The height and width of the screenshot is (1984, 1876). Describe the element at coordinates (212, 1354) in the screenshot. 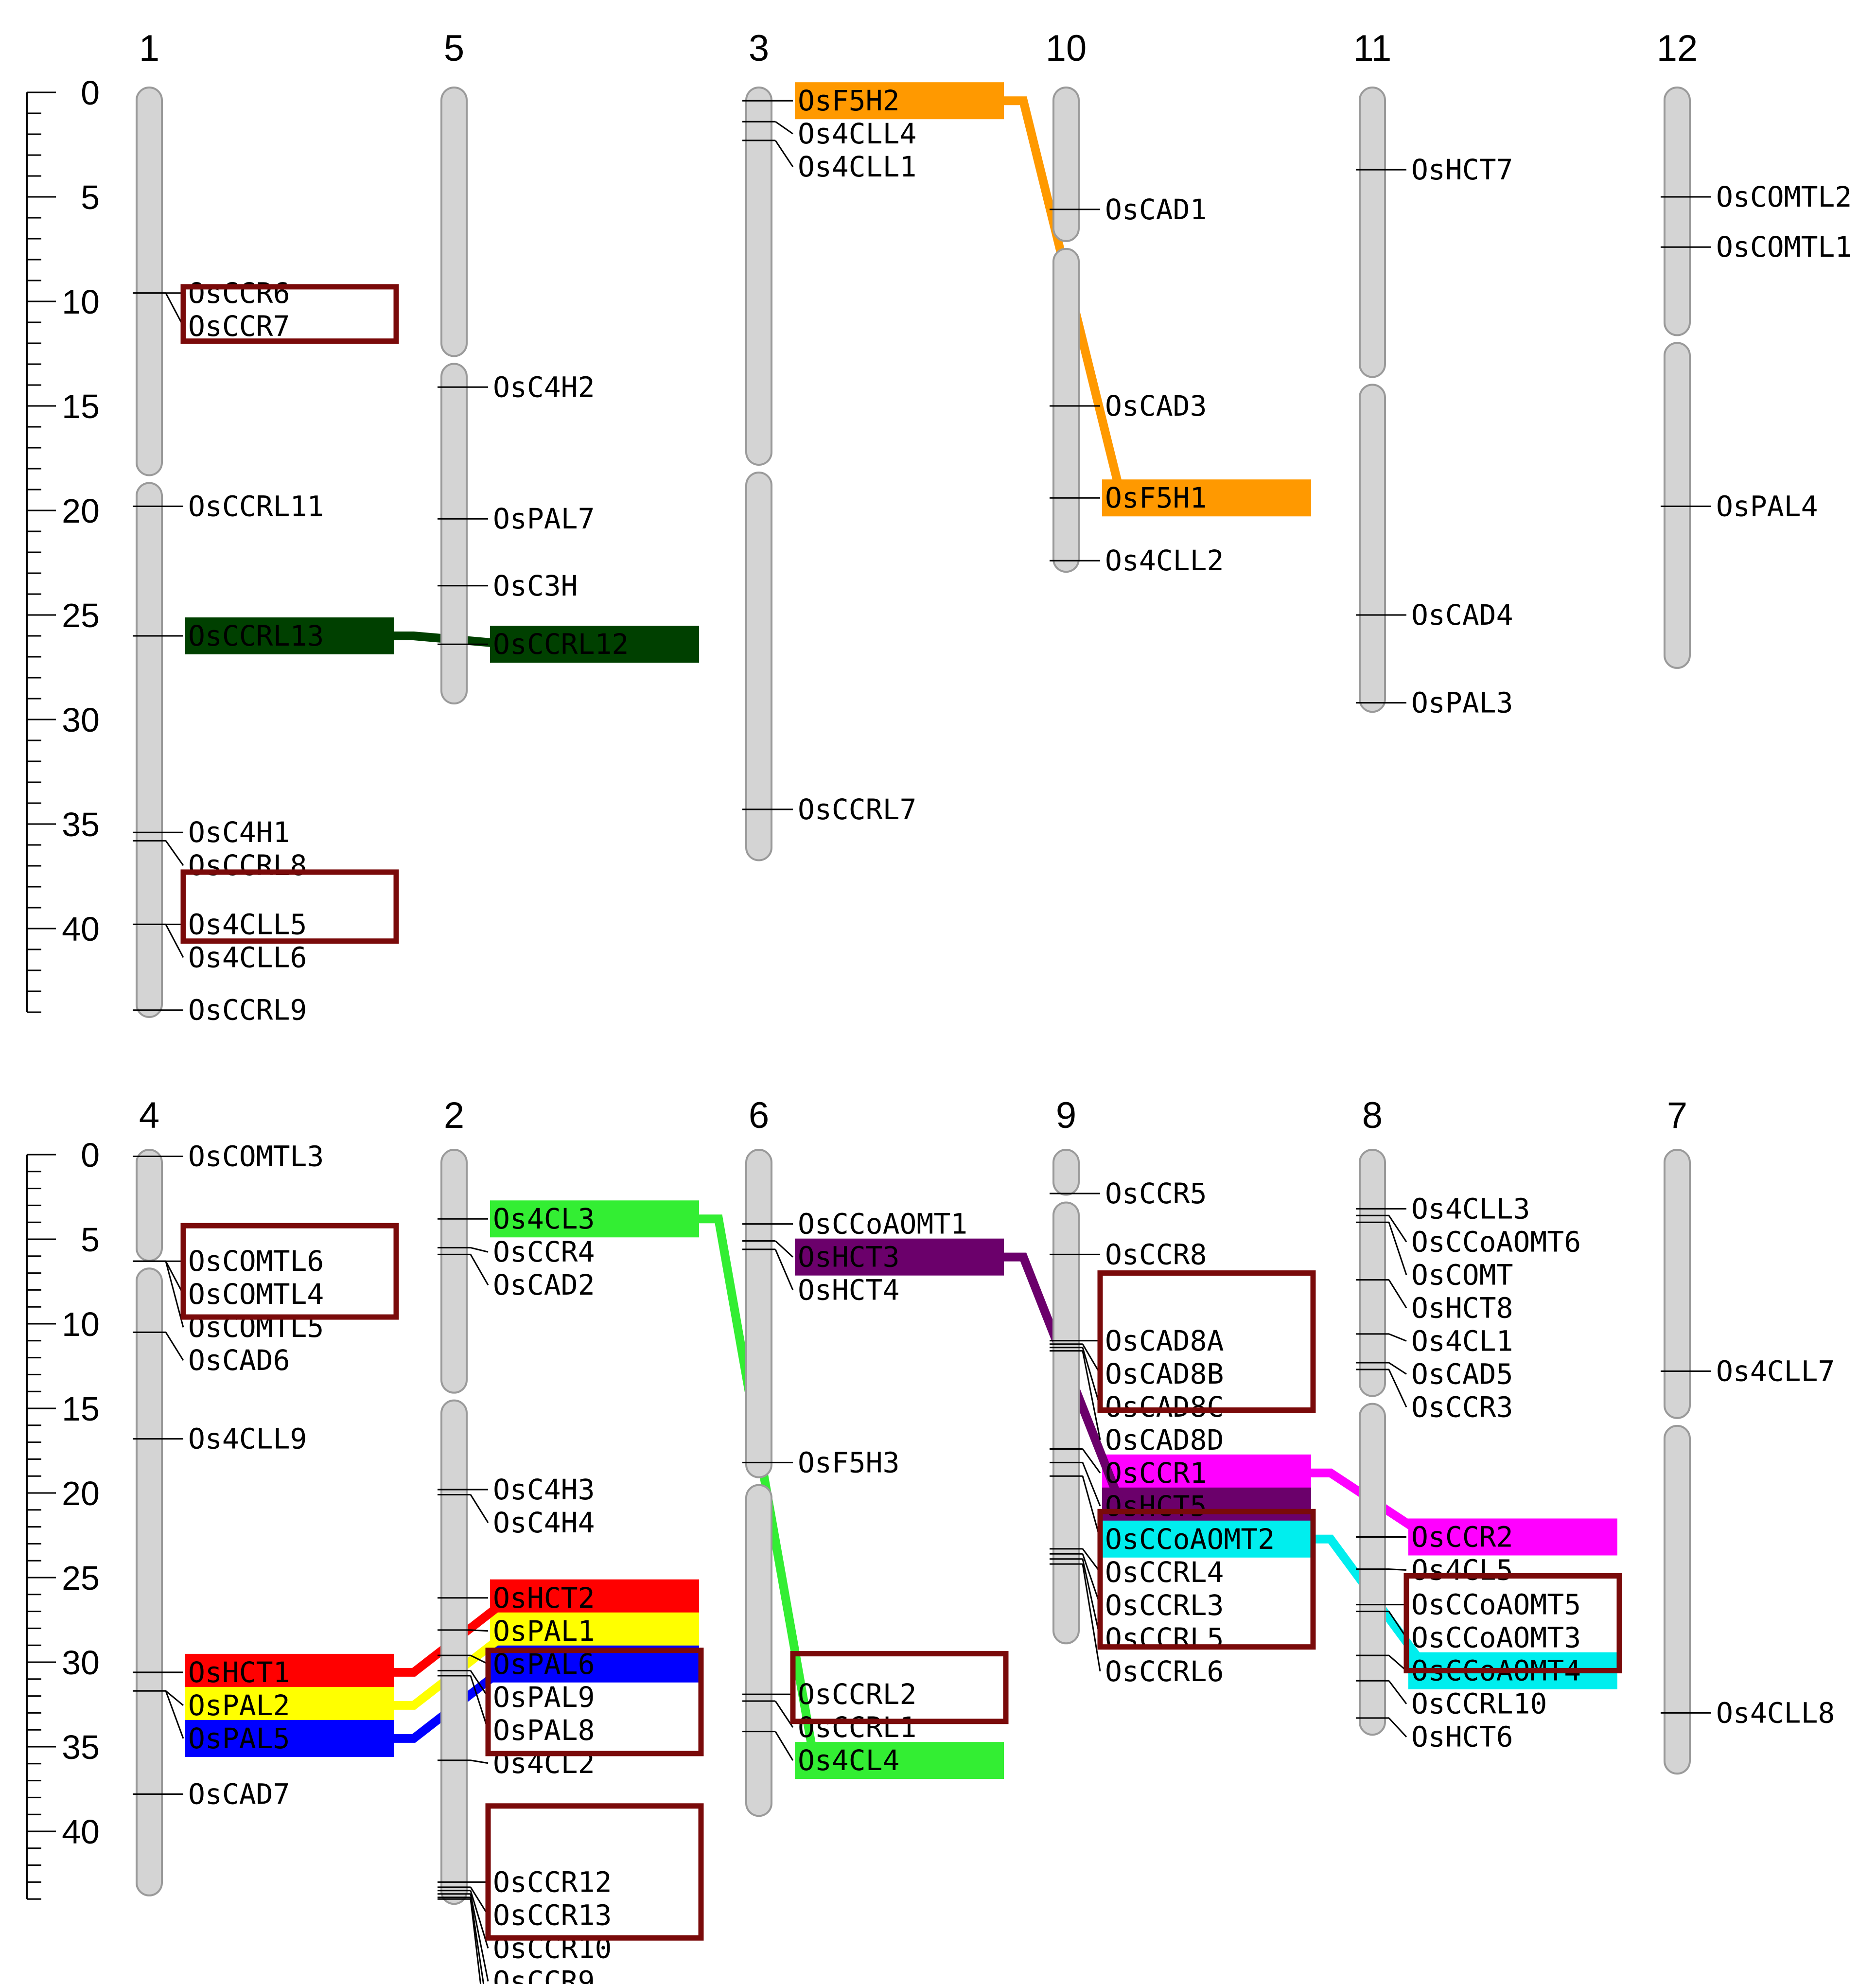

I see `gene-OsCAD6: OsCAD6` at that location.